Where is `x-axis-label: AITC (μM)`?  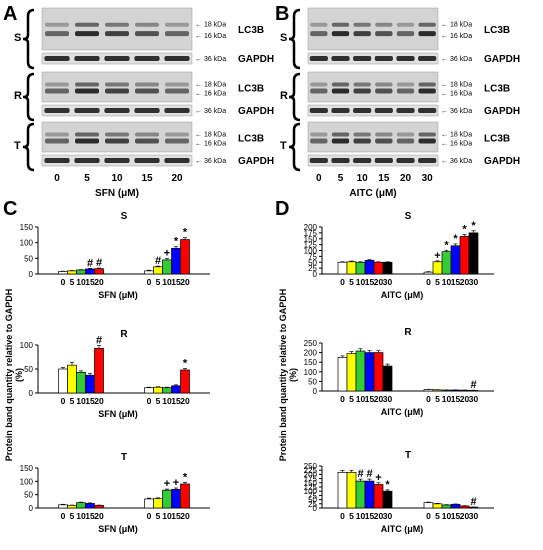
x-axis-label: AITC (μM) is located at coordinates (402, 295).